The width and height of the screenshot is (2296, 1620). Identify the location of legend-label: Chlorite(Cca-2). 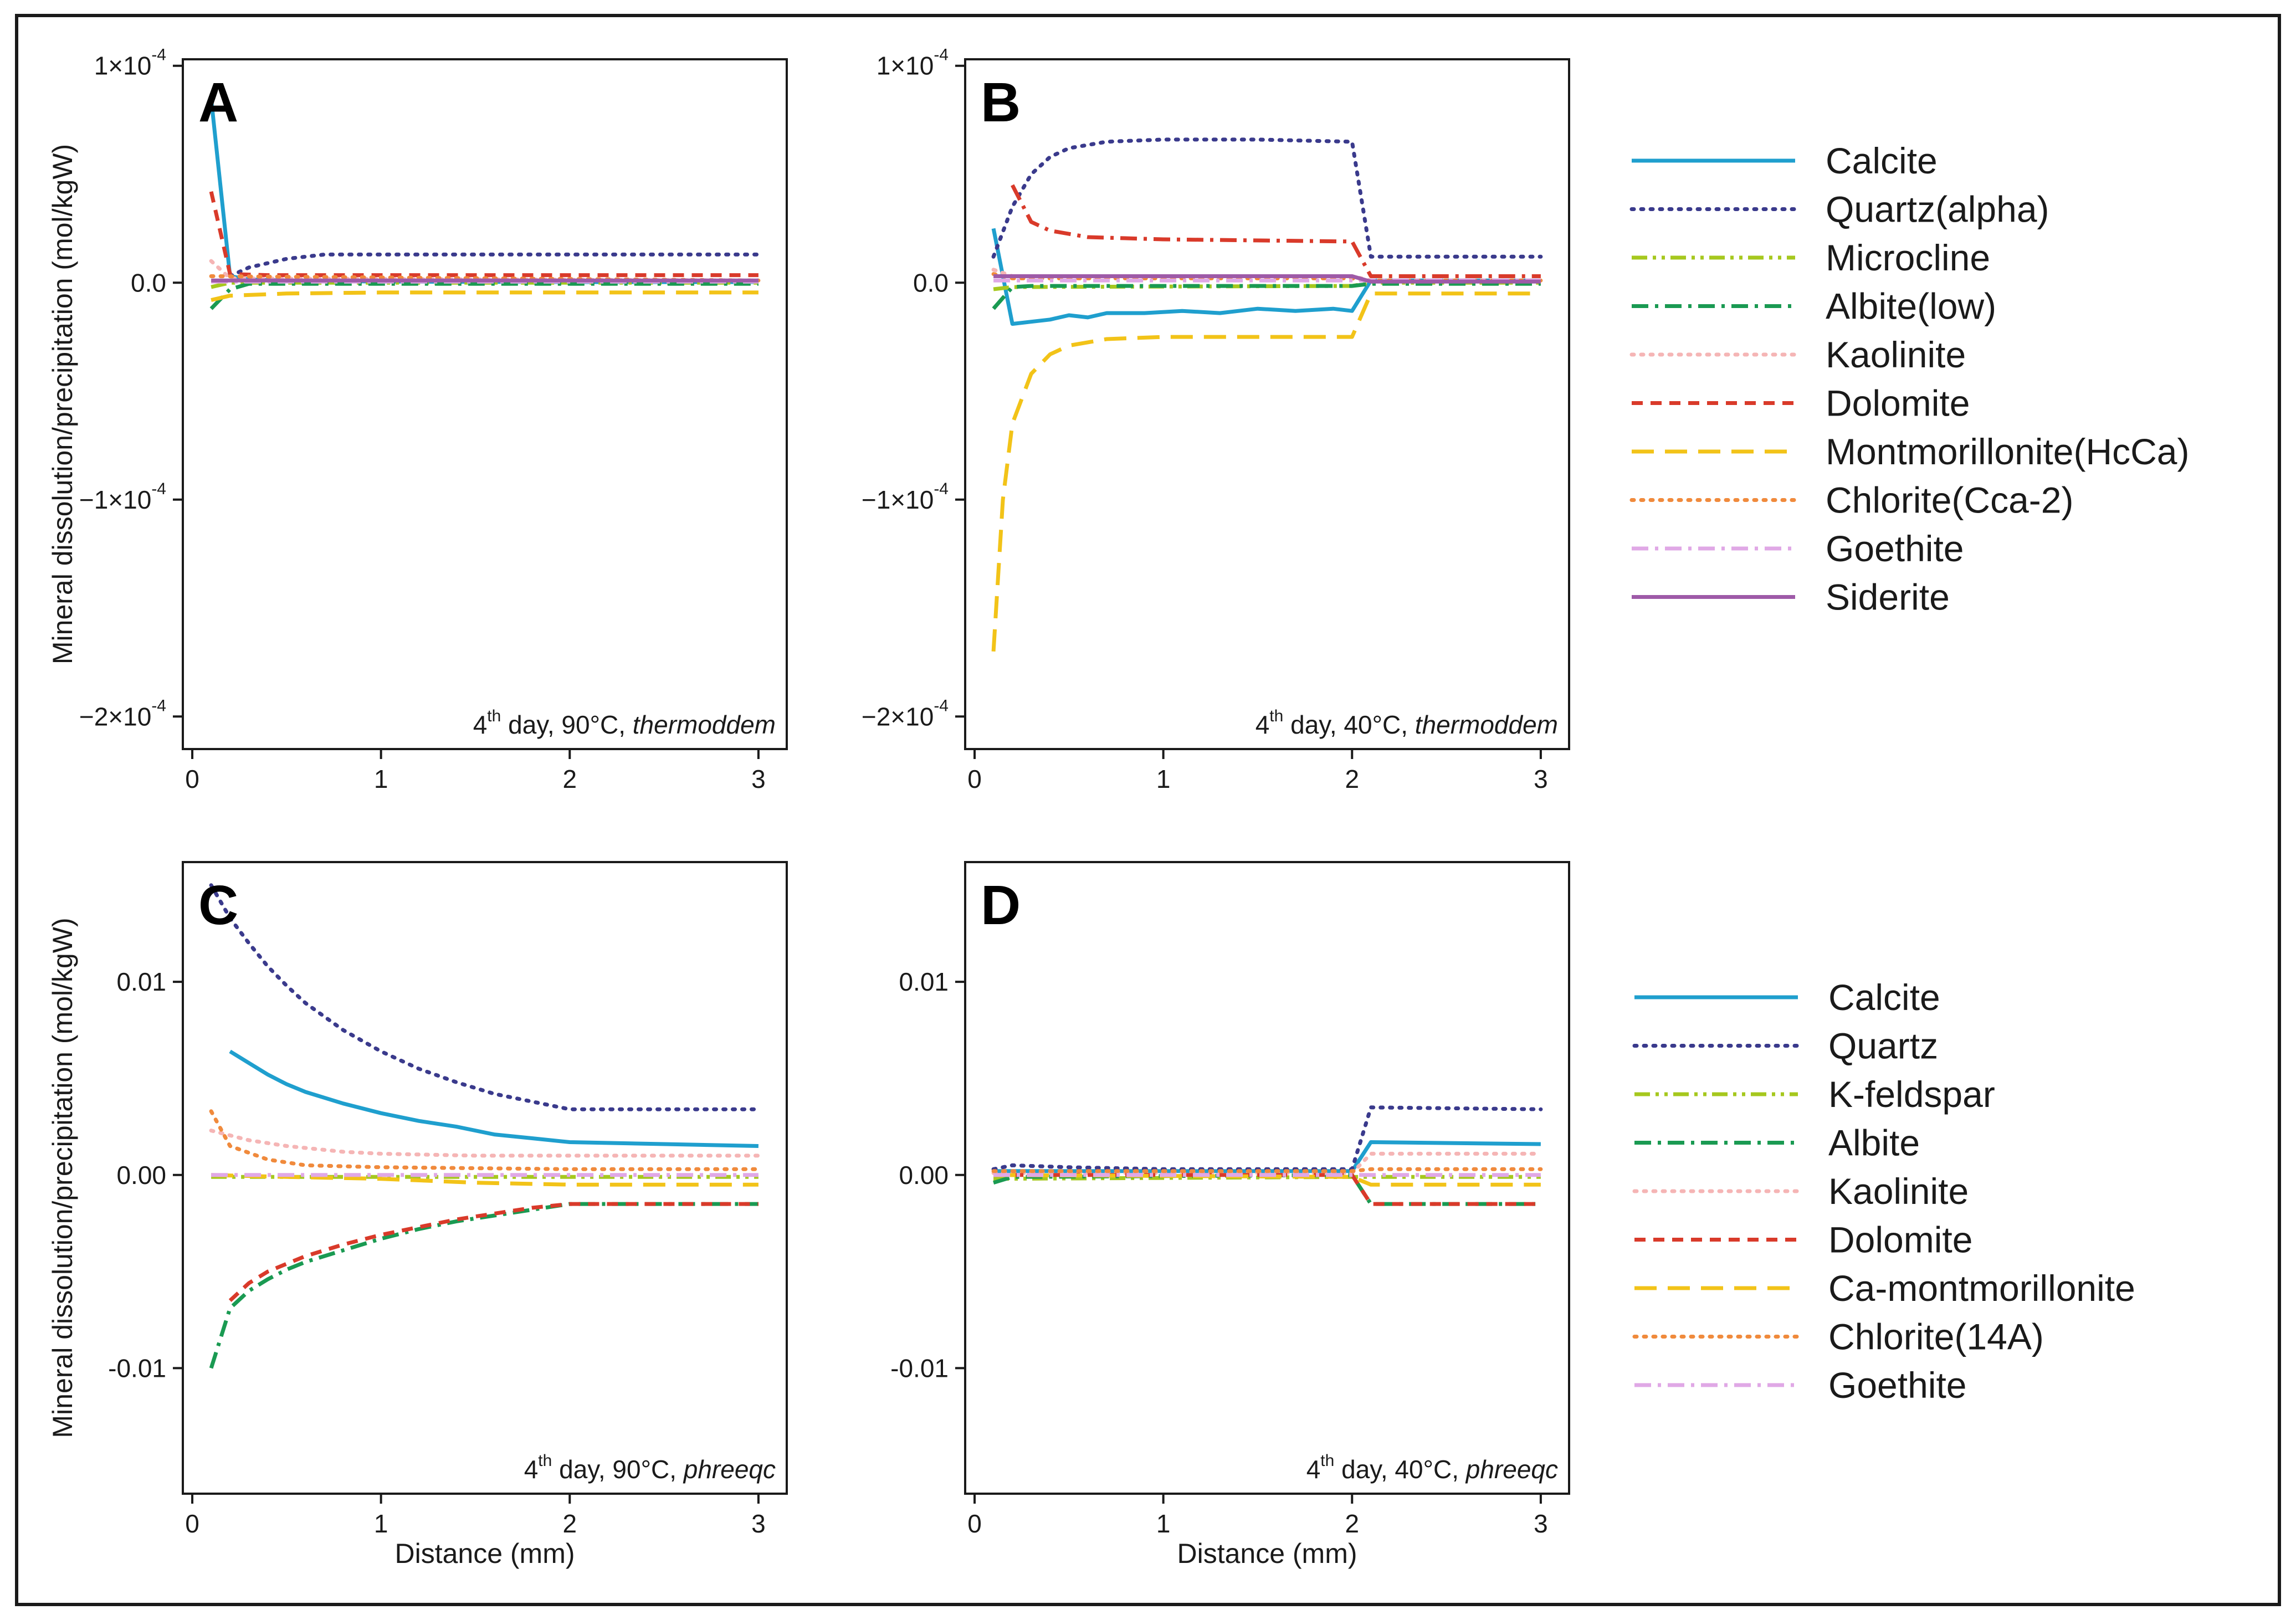
(1949, 500).